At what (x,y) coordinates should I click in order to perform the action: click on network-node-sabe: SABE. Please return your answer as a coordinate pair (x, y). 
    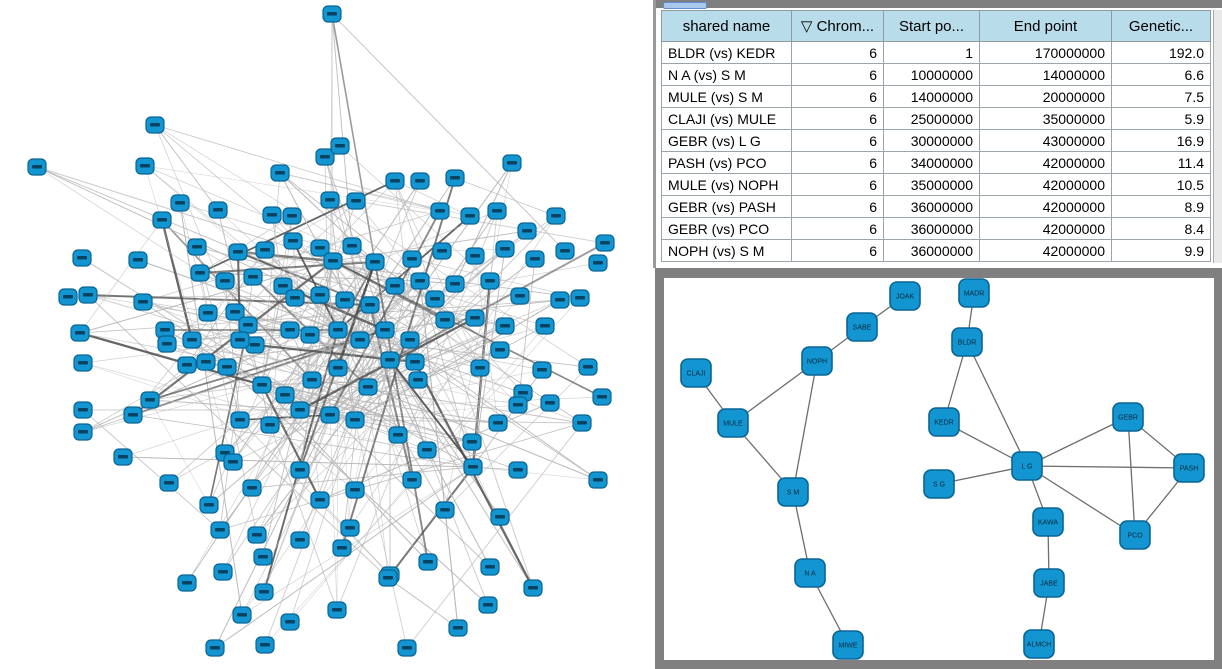
    Looking at the image, I should click on (862, 327).